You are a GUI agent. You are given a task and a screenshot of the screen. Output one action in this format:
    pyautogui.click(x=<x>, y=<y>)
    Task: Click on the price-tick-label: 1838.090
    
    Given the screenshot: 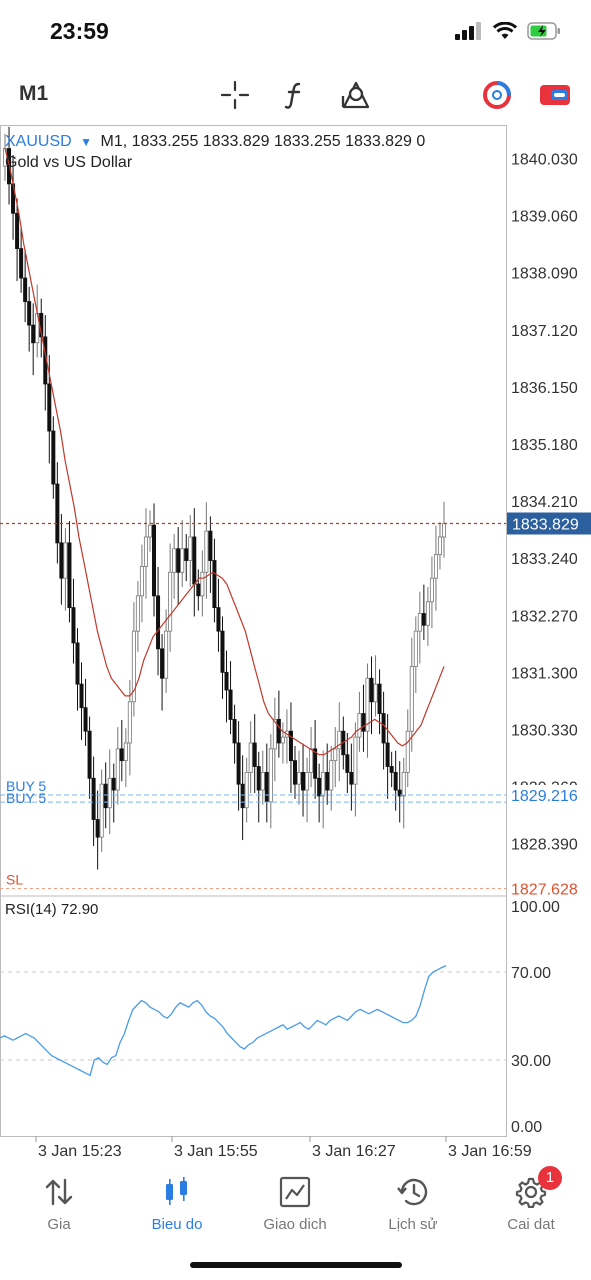 What is the action you would take?
    pyautogui.click(x=544, y=274)
    